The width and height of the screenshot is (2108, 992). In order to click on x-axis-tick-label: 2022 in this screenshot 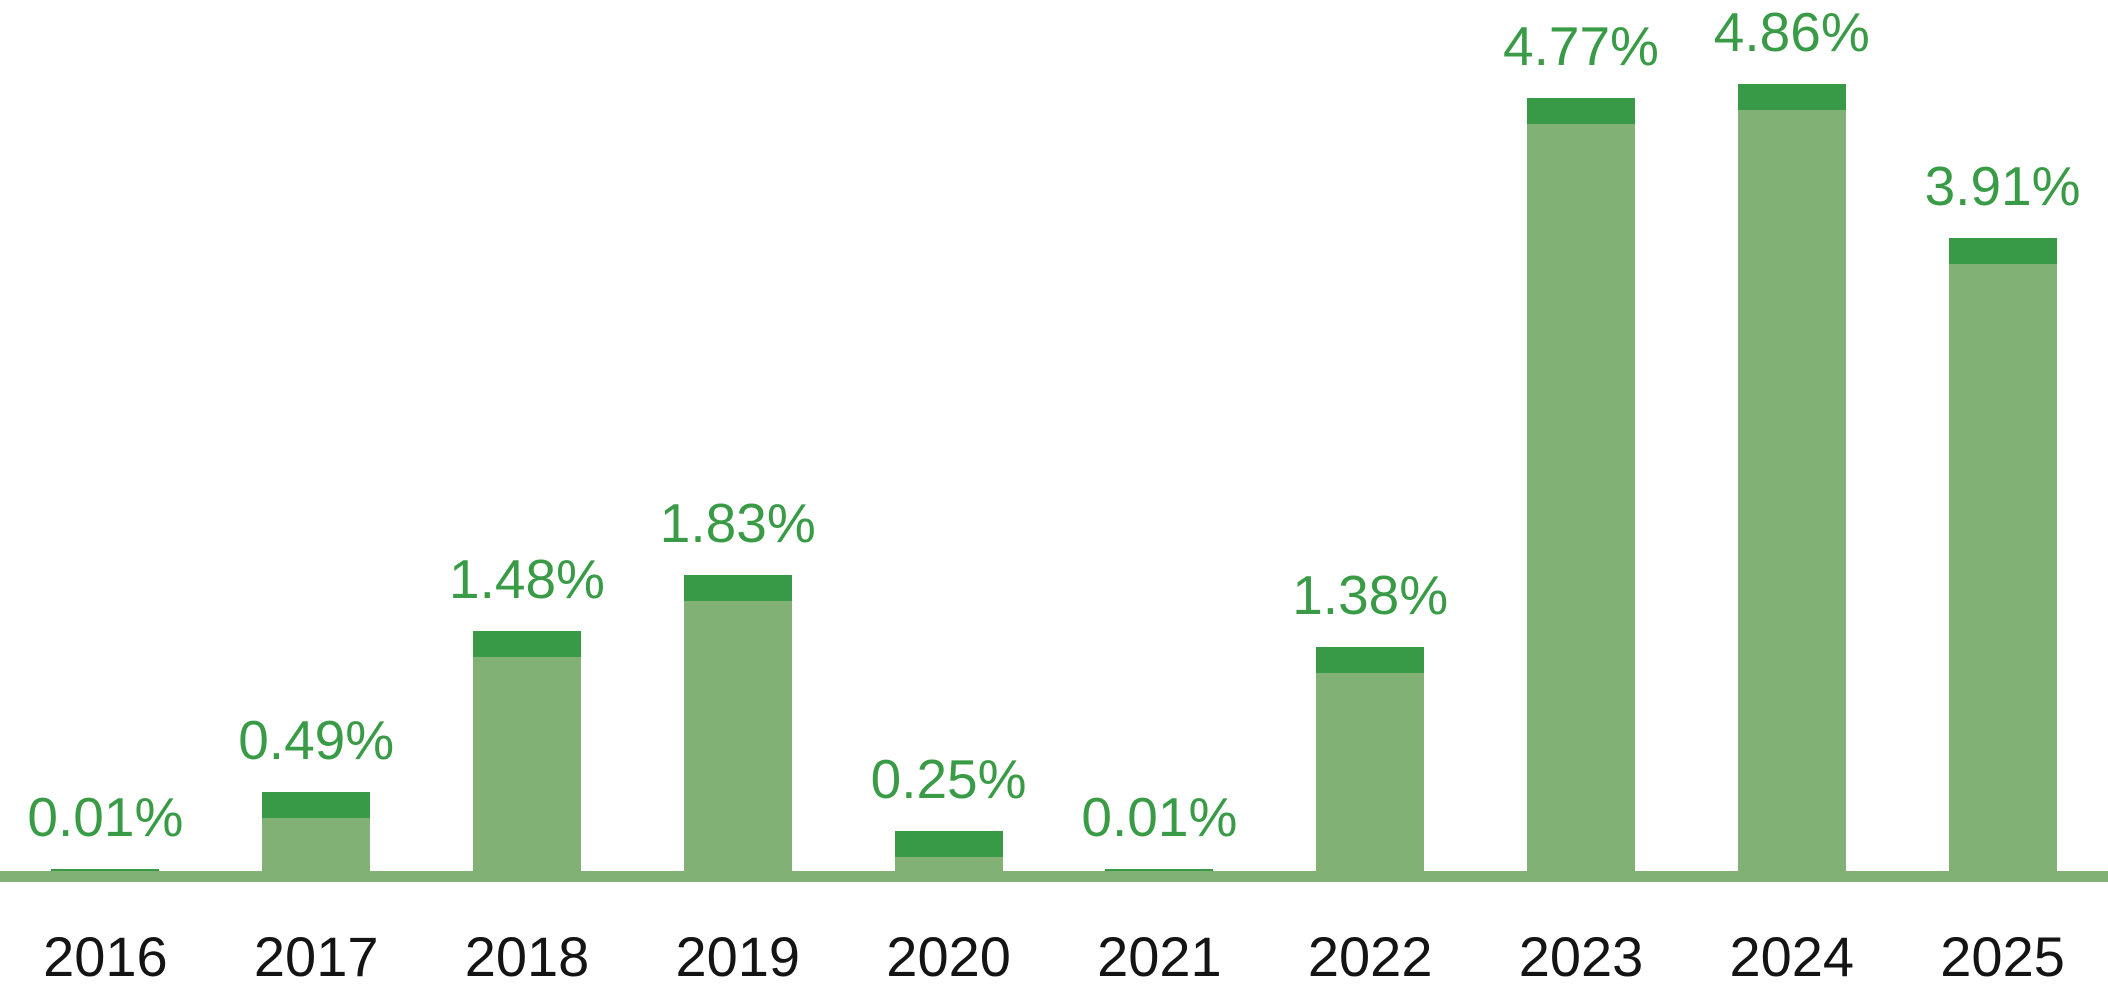, I will do `click(1370, 956)`.